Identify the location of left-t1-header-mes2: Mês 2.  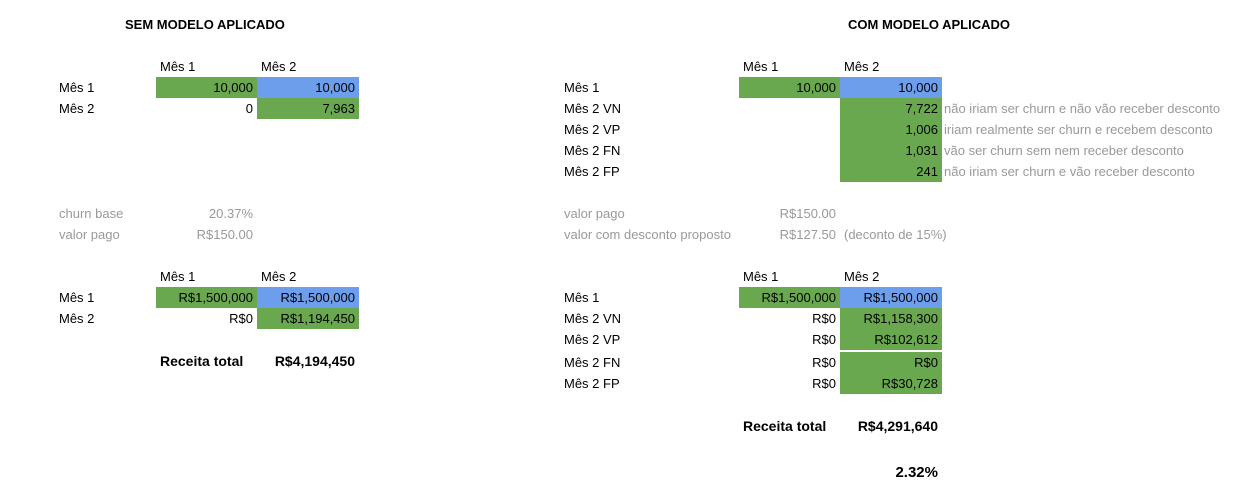
(279, 66).